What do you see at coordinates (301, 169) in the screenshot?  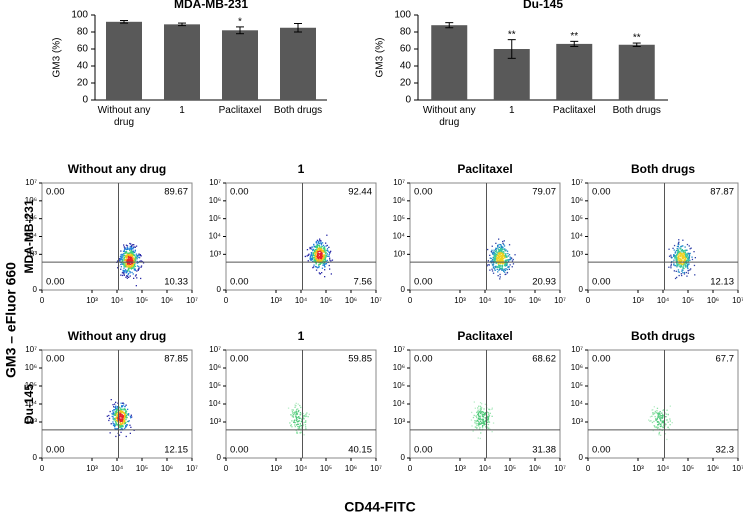 I see `panel-title: 1` at bounding box center [301, 169].